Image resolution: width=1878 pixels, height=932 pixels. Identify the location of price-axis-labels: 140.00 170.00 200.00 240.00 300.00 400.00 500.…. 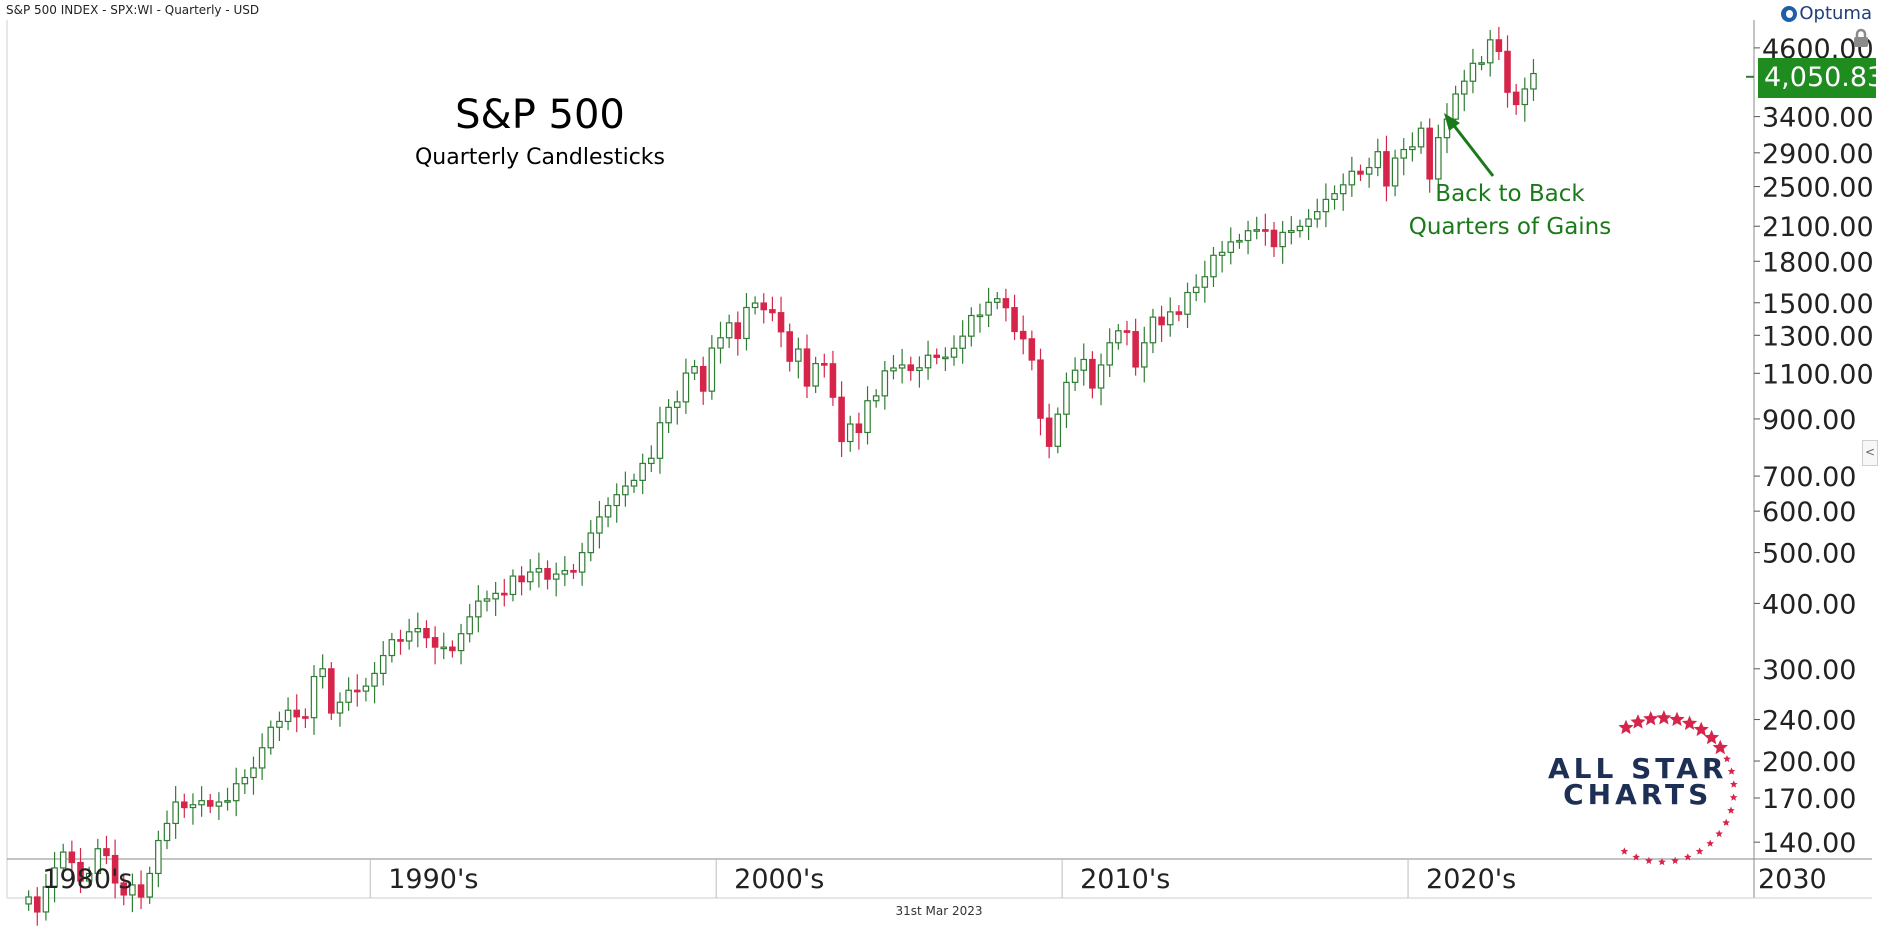
(1814, 446).